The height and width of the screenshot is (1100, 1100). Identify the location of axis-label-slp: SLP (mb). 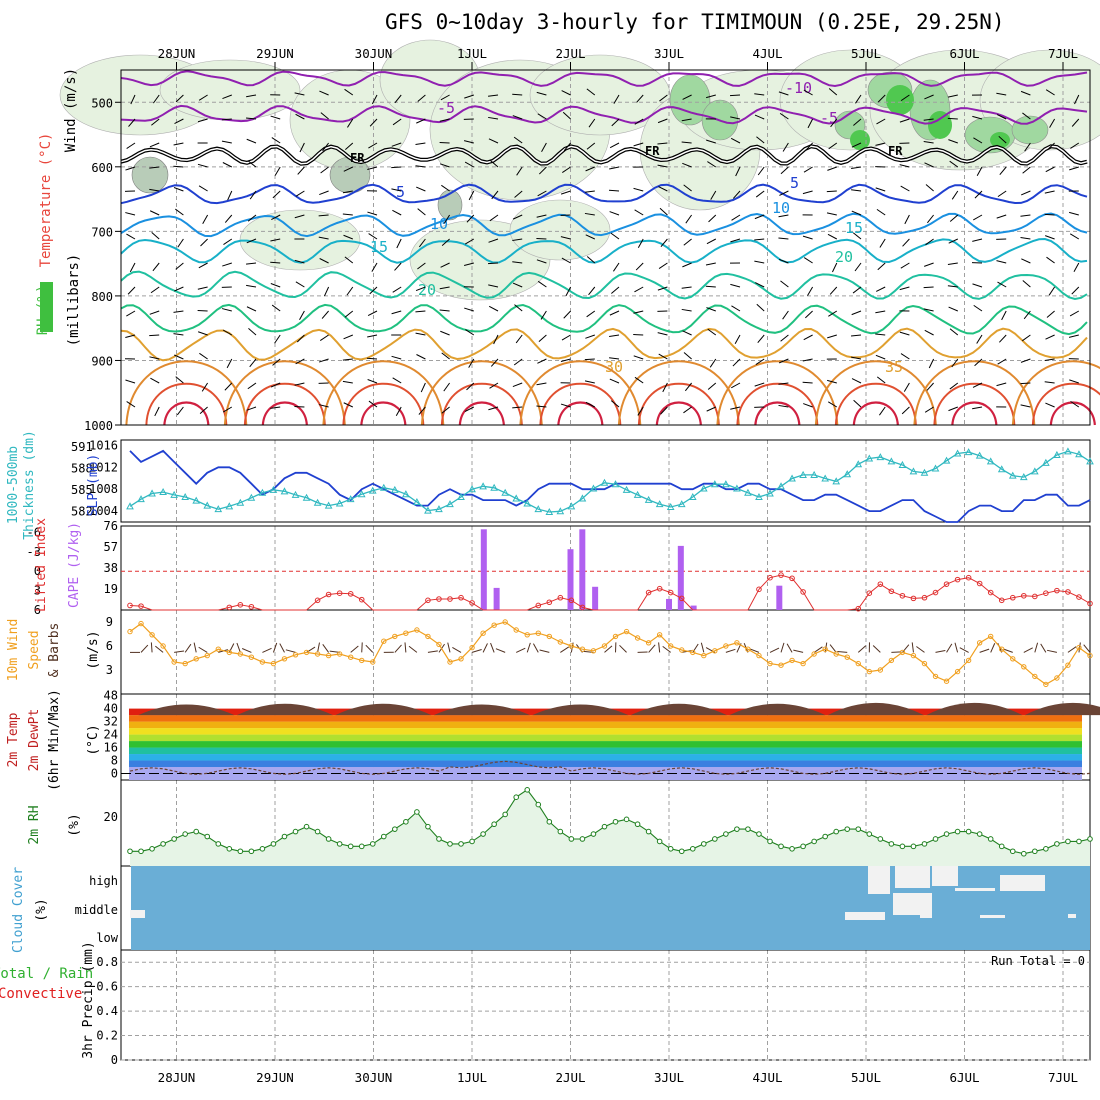
(93, 485).